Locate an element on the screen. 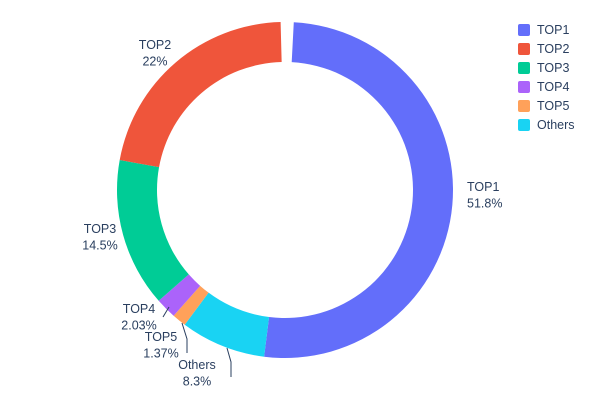  legend: TOP1 TOP2 TOP3 TOP4 TOP5 Others is located at coordinates (546, 77).